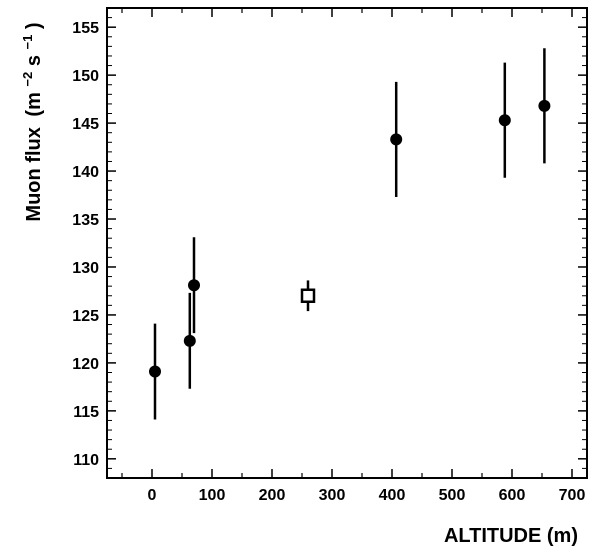 The width and height of the screenshot is (598, 554). Describe the element at coordinates (212, 495) in the screenshot. I see `x-tick-label: 100` at that location.